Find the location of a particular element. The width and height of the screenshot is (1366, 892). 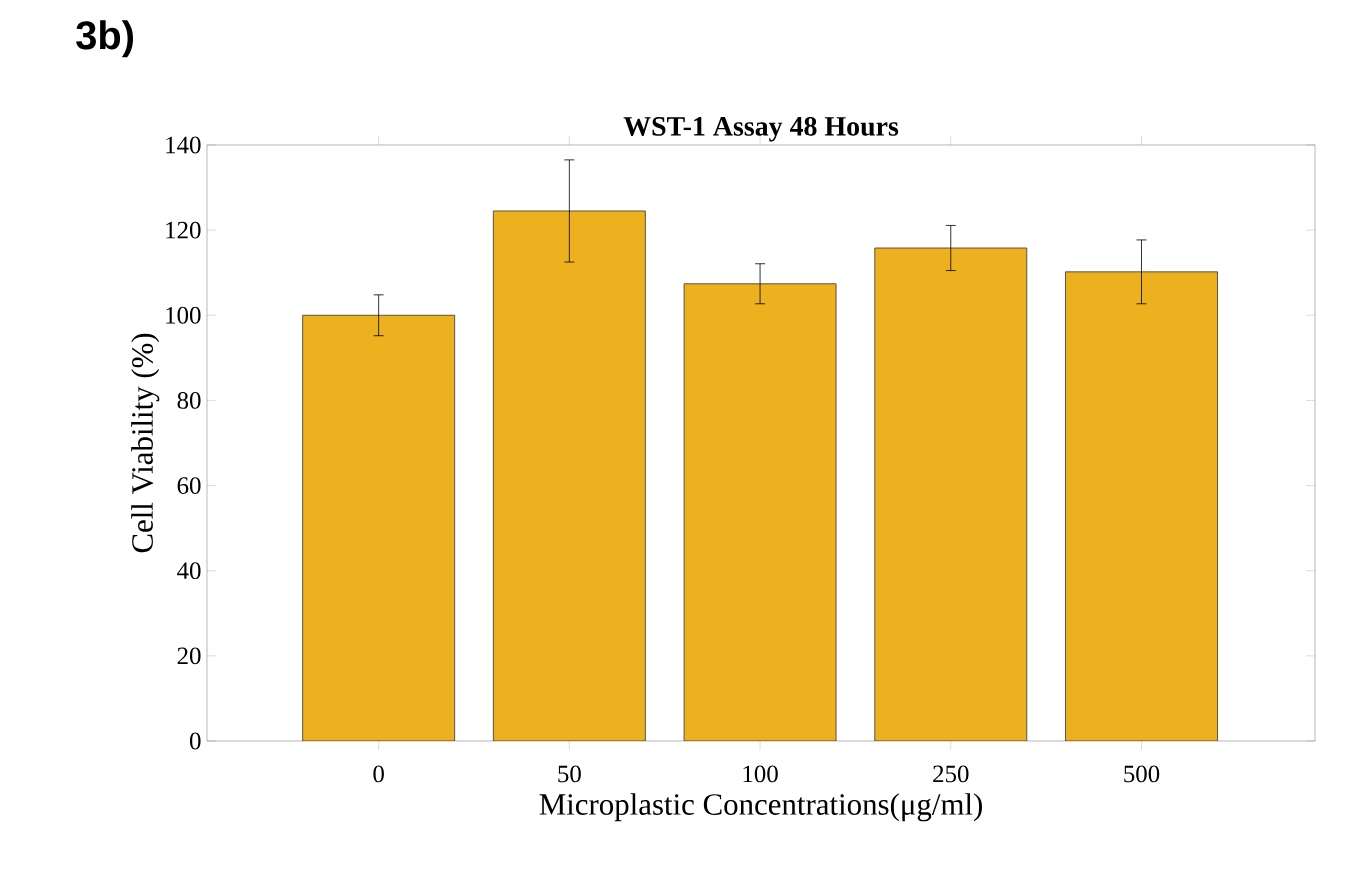

y-tick-label: 120 is located at coordinates (183, 230).